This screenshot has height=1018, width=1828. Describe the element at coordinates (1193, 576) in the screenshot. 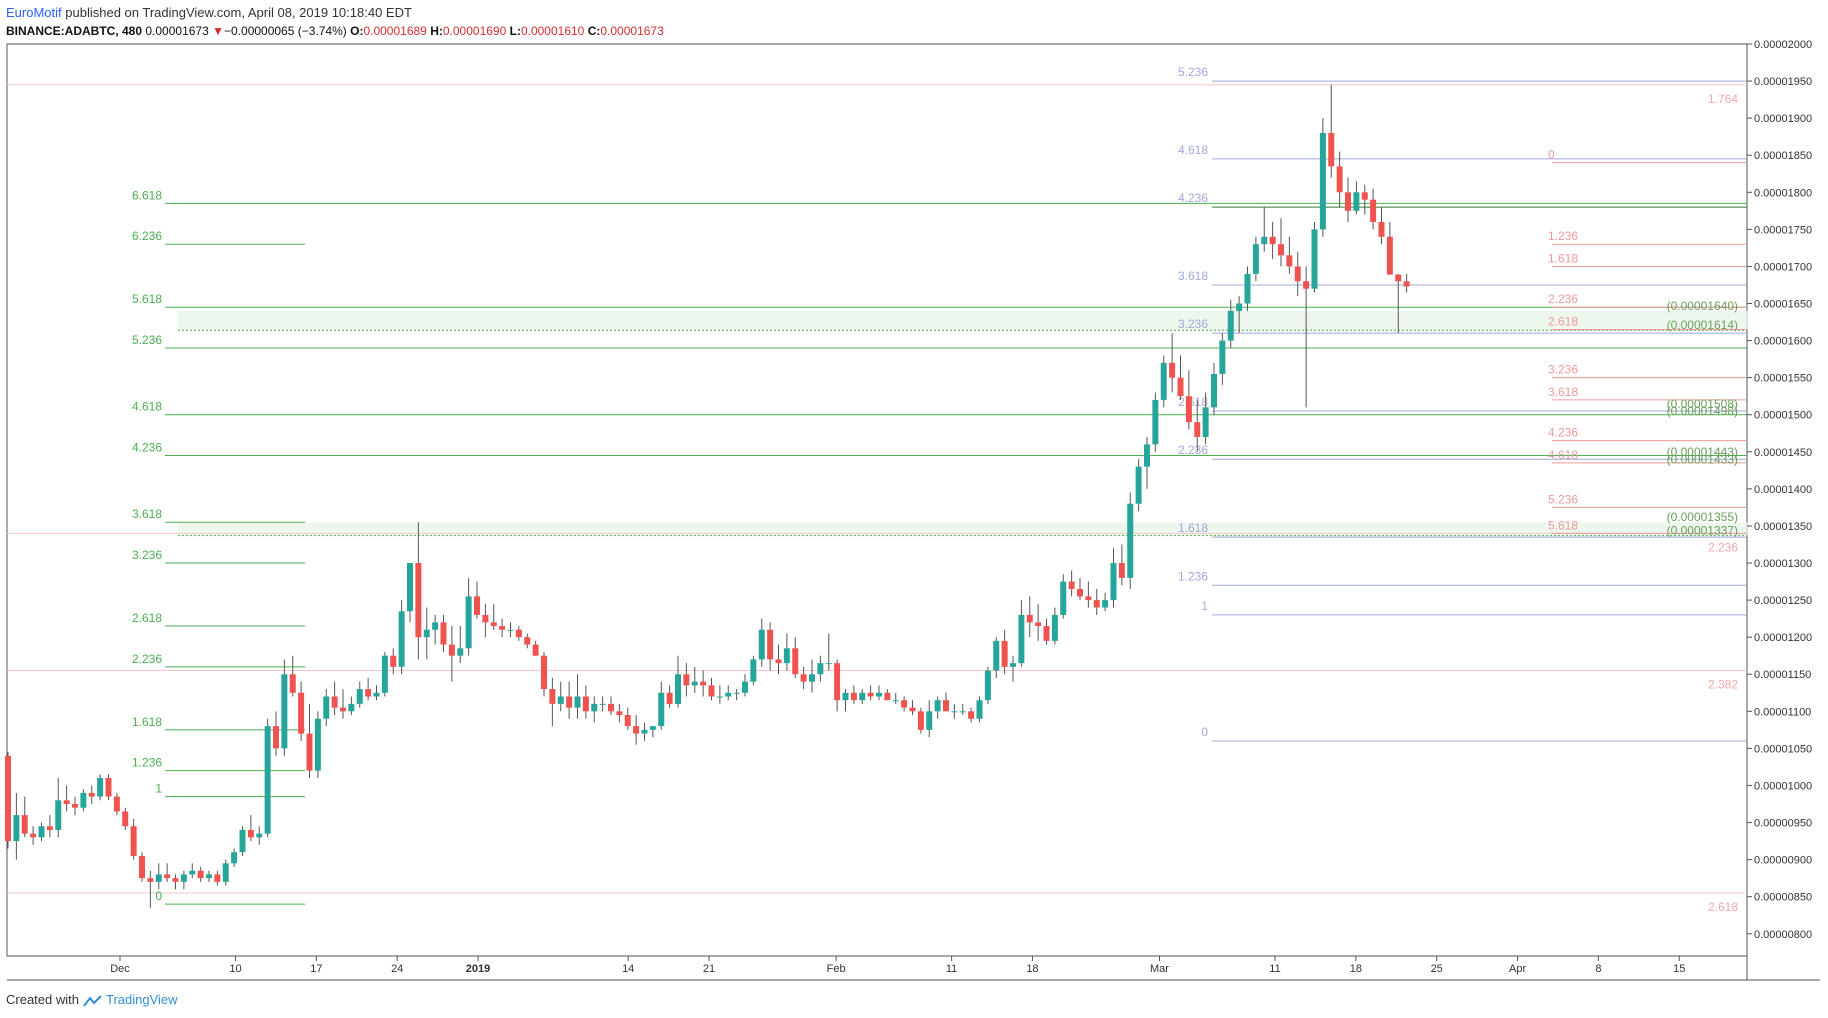

I see `fib-right-label: 1.236` at that location.